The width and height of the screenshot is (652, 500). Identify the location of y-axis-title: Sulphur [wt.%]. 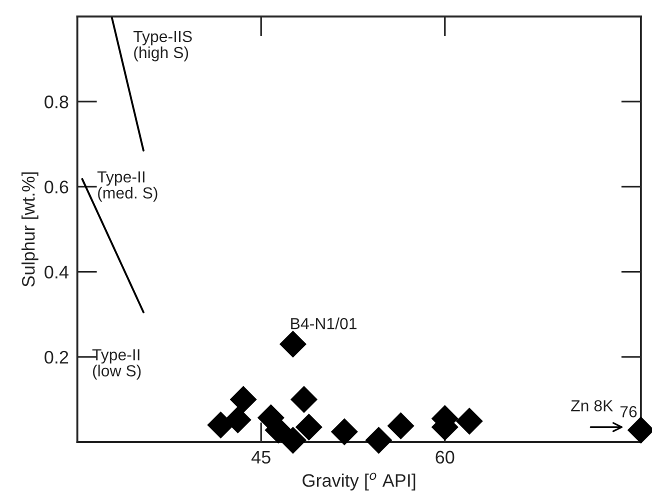
(30, 229).